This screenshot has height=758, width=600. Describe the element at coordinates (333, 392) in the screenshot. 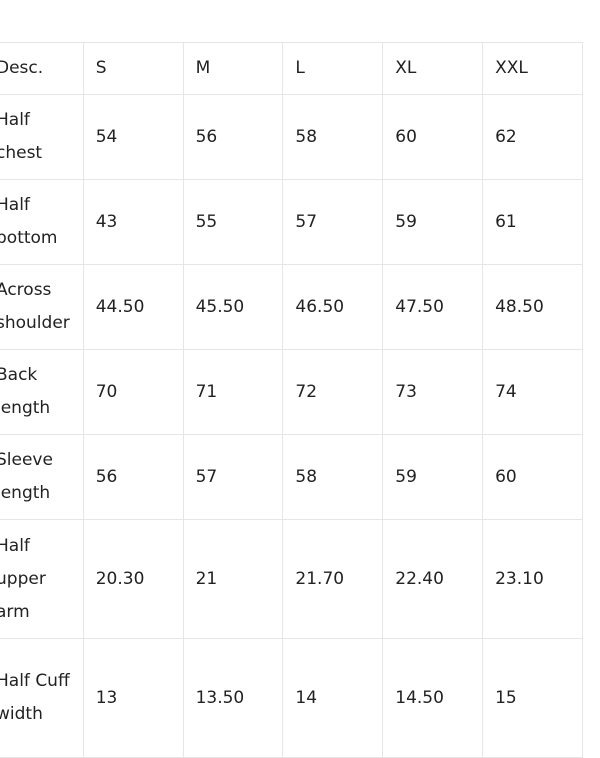

I see `value-cell: 72` at that location.